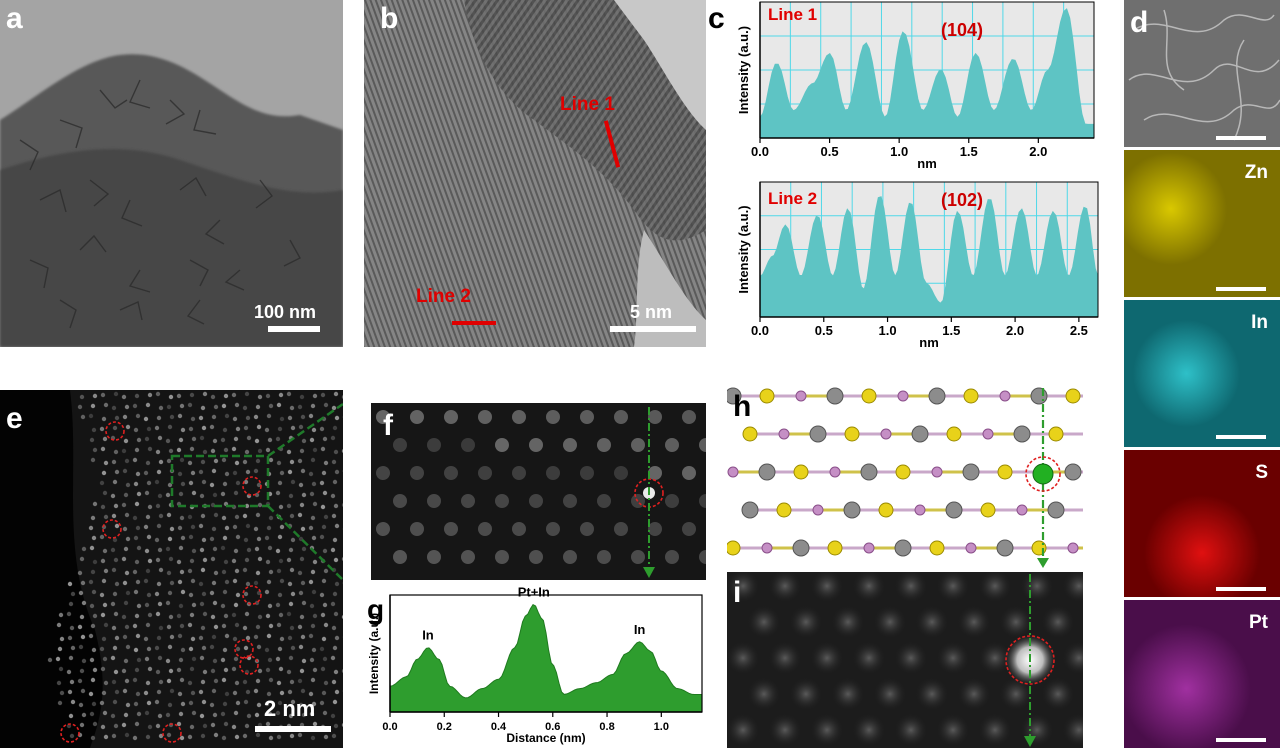  Describe the element at coordinates (734, 396) in the screenshot. I see `in-atom` at that location.